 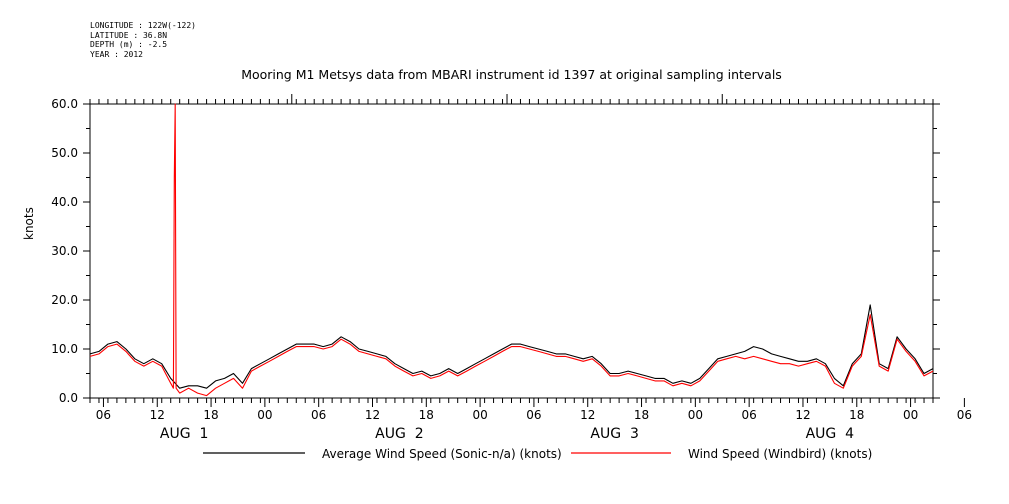 What do you see at coordinates (780, 454) in the screenshot?
I see `legend-label-windbird: Wind Speed (Windbird) (knots)` at bounding box center [780, 454].